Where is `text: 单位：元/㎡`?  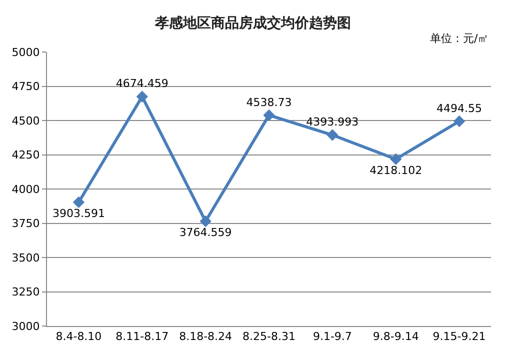 text: 单位：元/㎡ is located at coordinates (459, 38).